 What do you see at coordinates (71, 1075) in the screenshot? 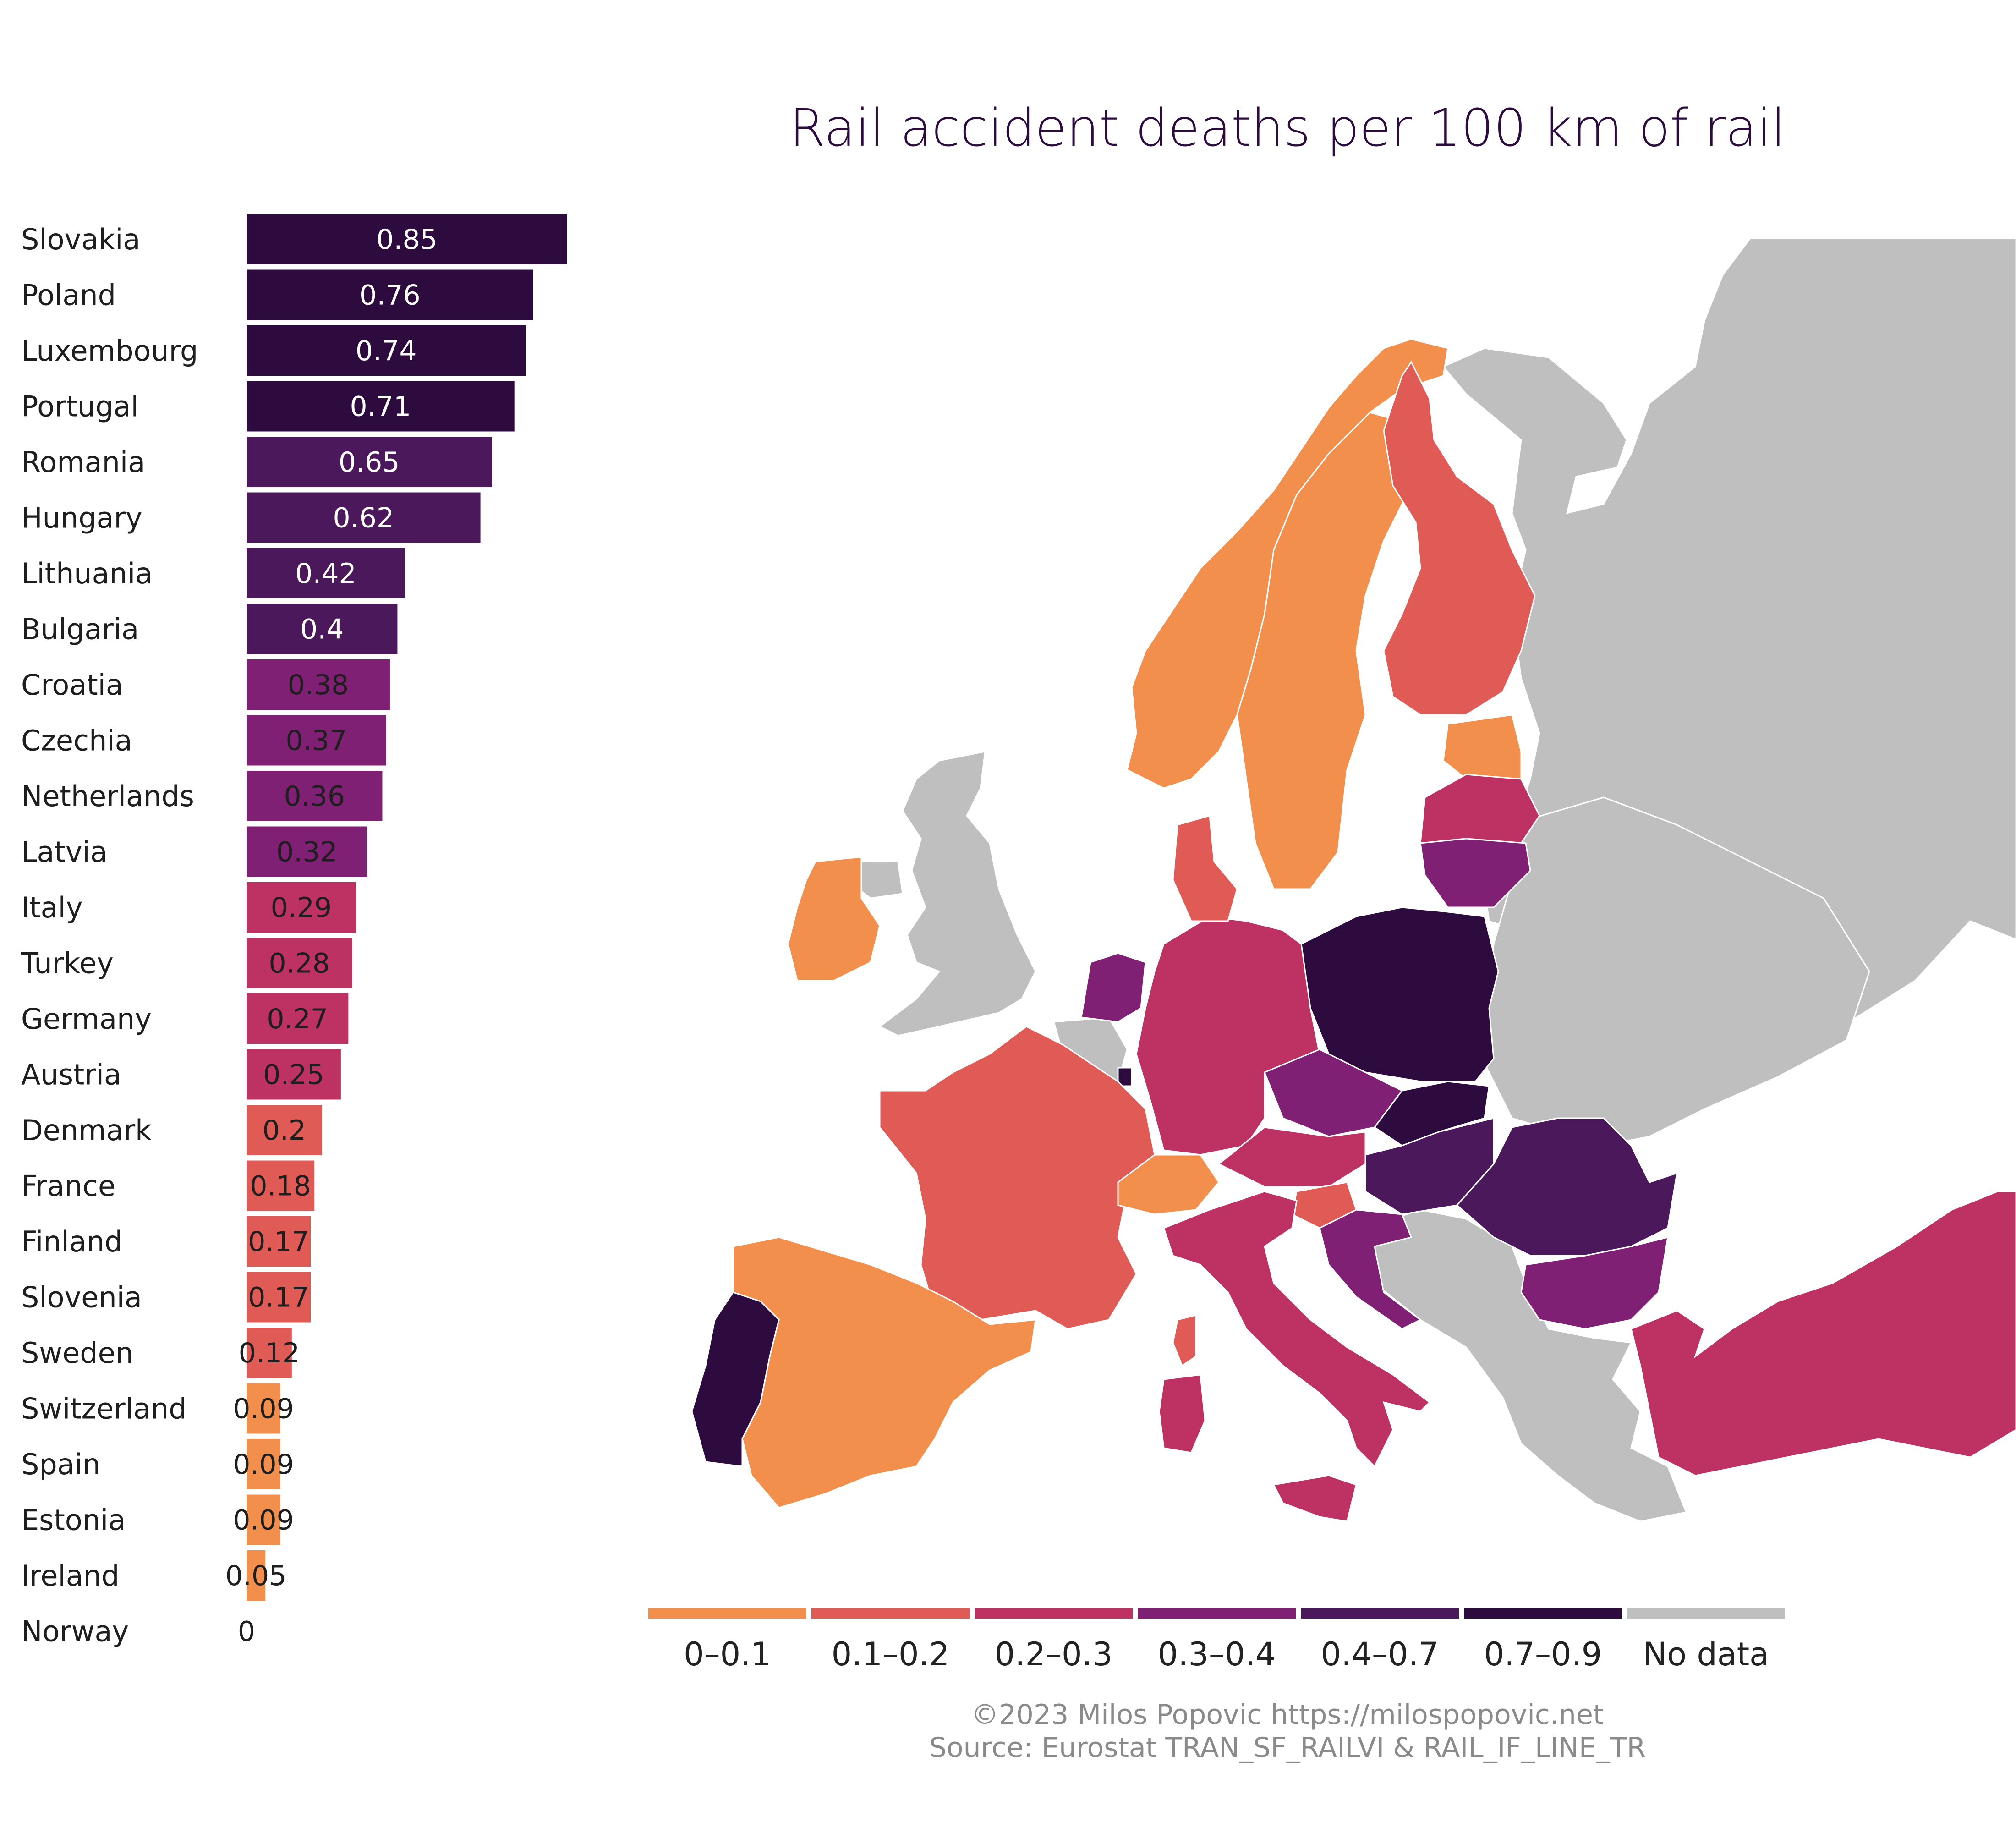
I see `country-label-austria: Austria` at bounding box center [71, 1075].